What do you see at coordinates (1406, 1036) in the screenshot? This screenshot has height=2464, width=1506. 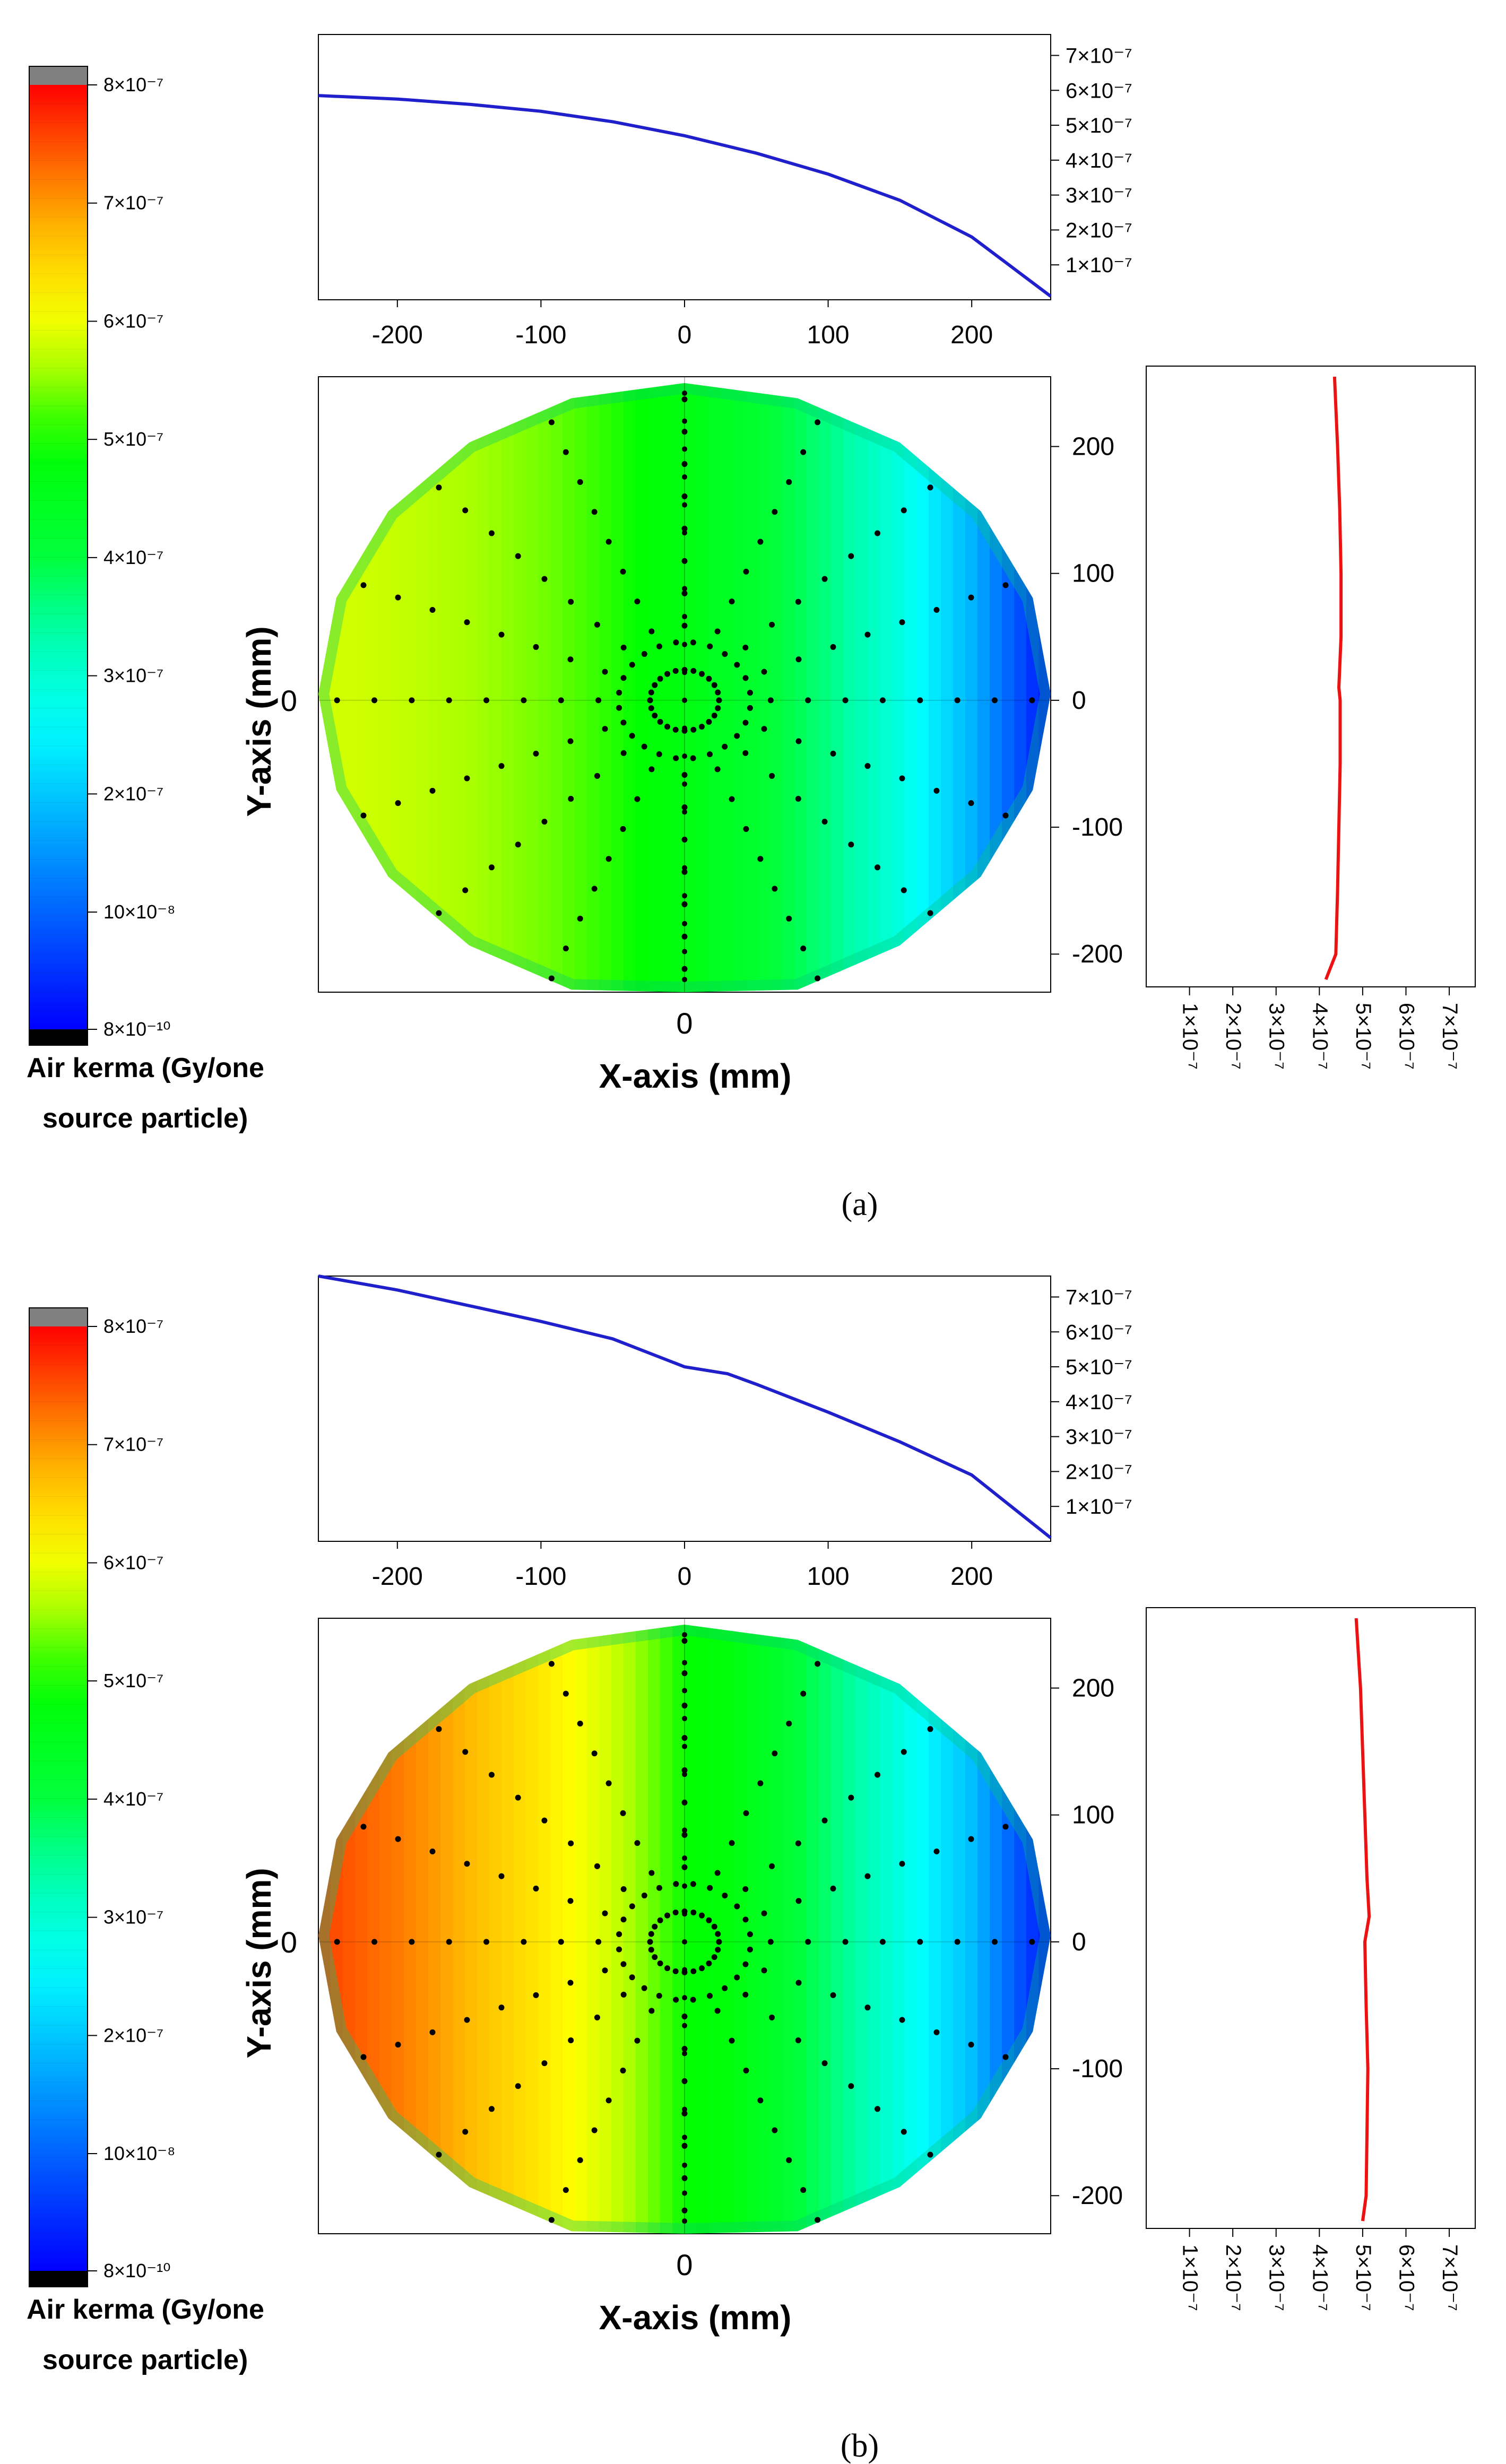 I see `right-profile-x-tick-label: 6×10⁻⁷` at bounding box center [1406, 1036].